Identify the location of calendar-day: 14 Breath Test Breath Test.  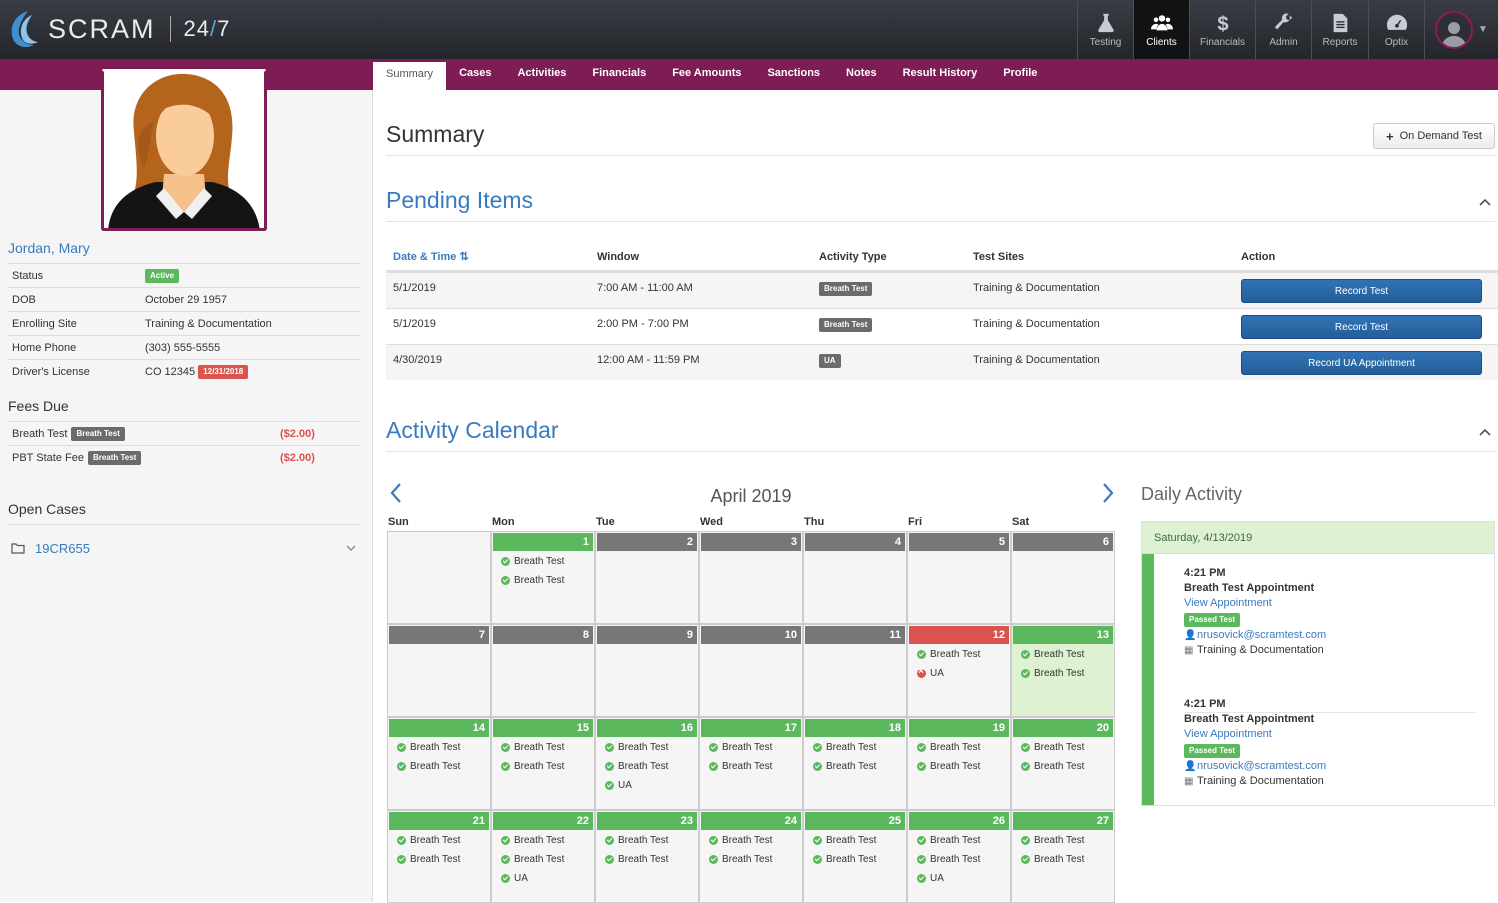
(439, 763).